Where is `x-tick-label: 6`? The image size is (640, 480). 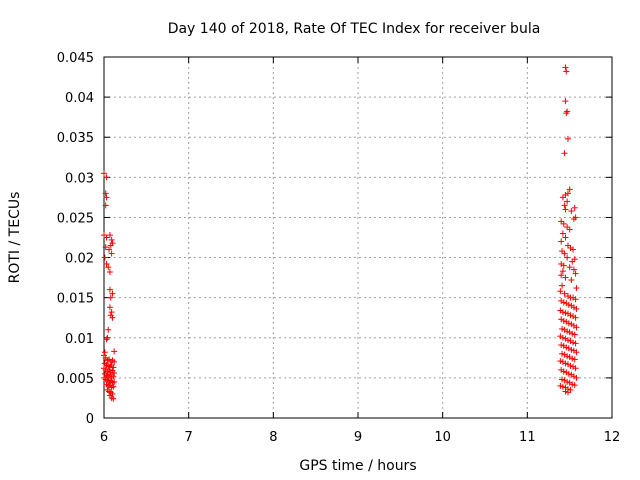
x-tick-label: 6 is located at coordinates (104, 437).